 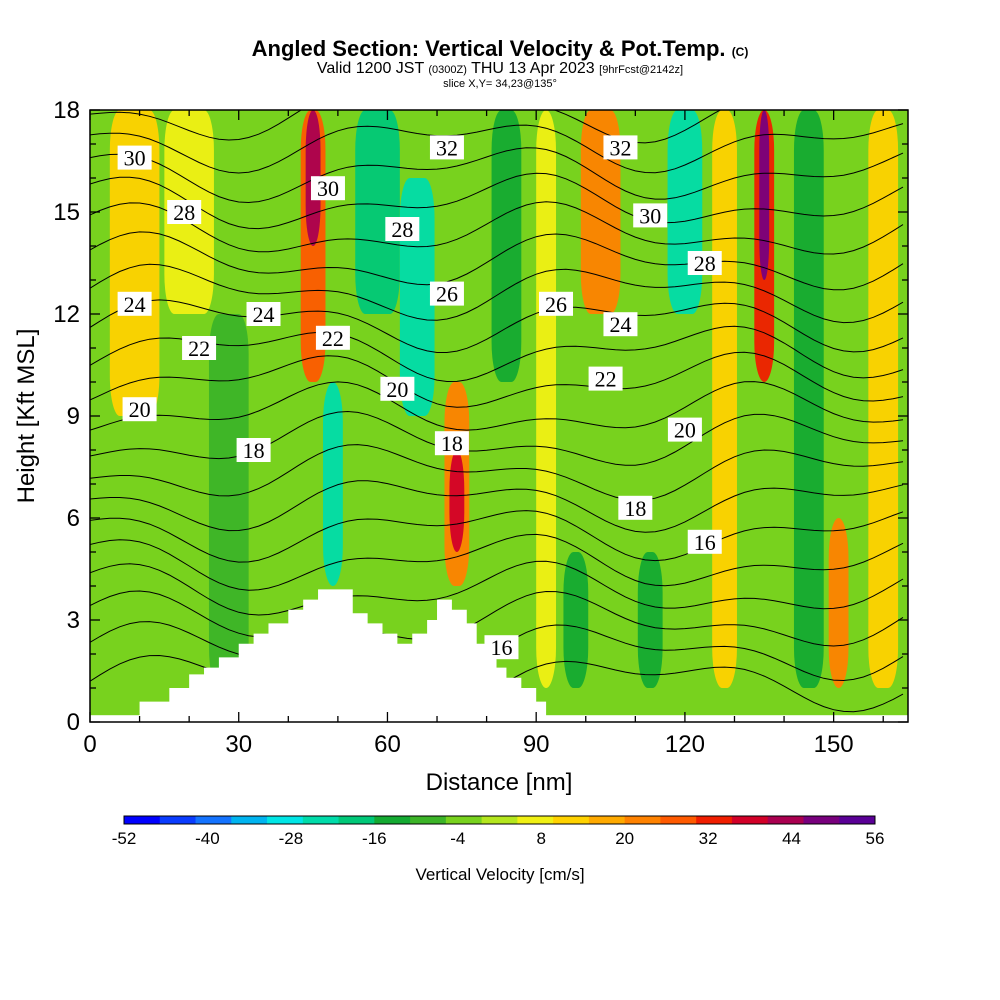 I want to click on colorbar-tick-label: 56, so click(x=875, y=838).